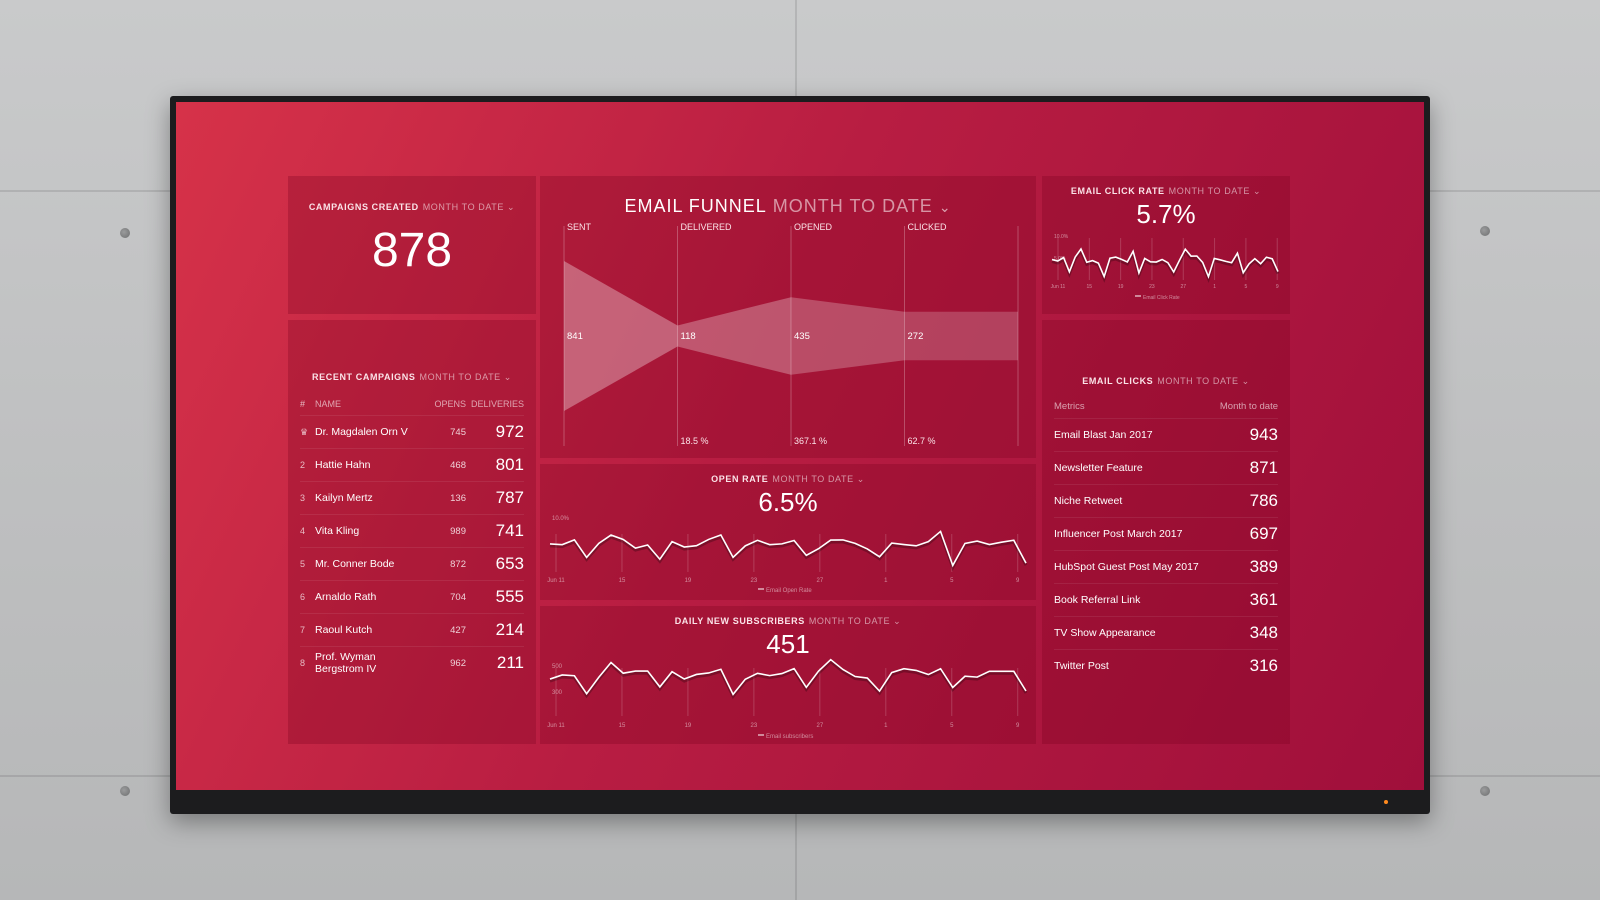 Image resolution: width=1600 pixels, height=900 pixels. Describe the element at coordinates (1166, 632) in the screenshot. I see `table-row: TV Show Appearance 348` at that location.